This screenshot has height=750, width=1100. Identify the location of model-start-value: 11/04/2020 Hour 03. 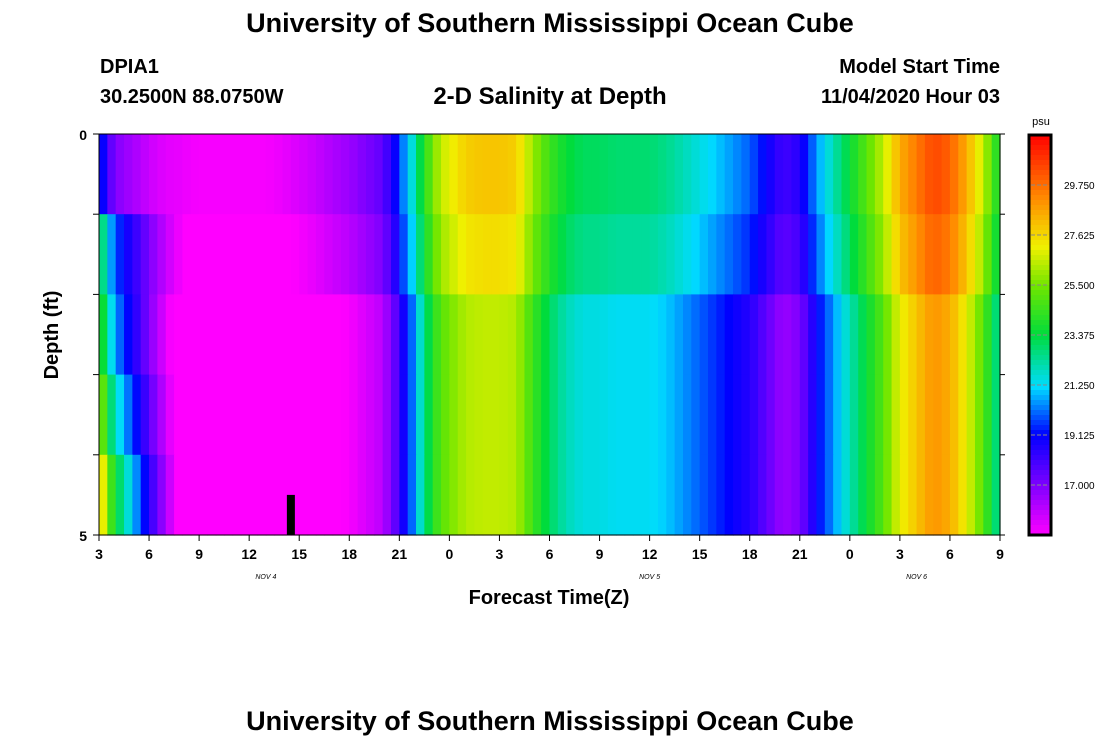
(910, 97).